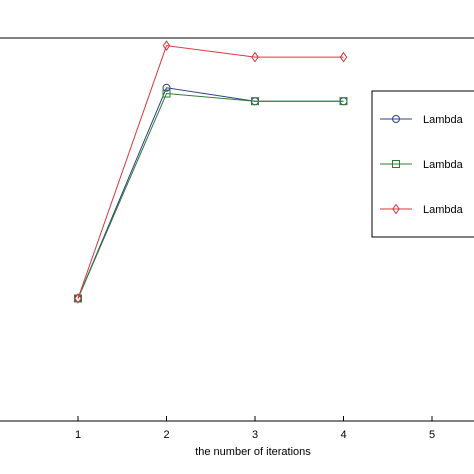 Image resolution: width=474 pixels, height=474 pixels. What do you see at coordinates (255, 435) in the screenshot?
I see `x-tick-label: 3` at bounding box center [255, 435].